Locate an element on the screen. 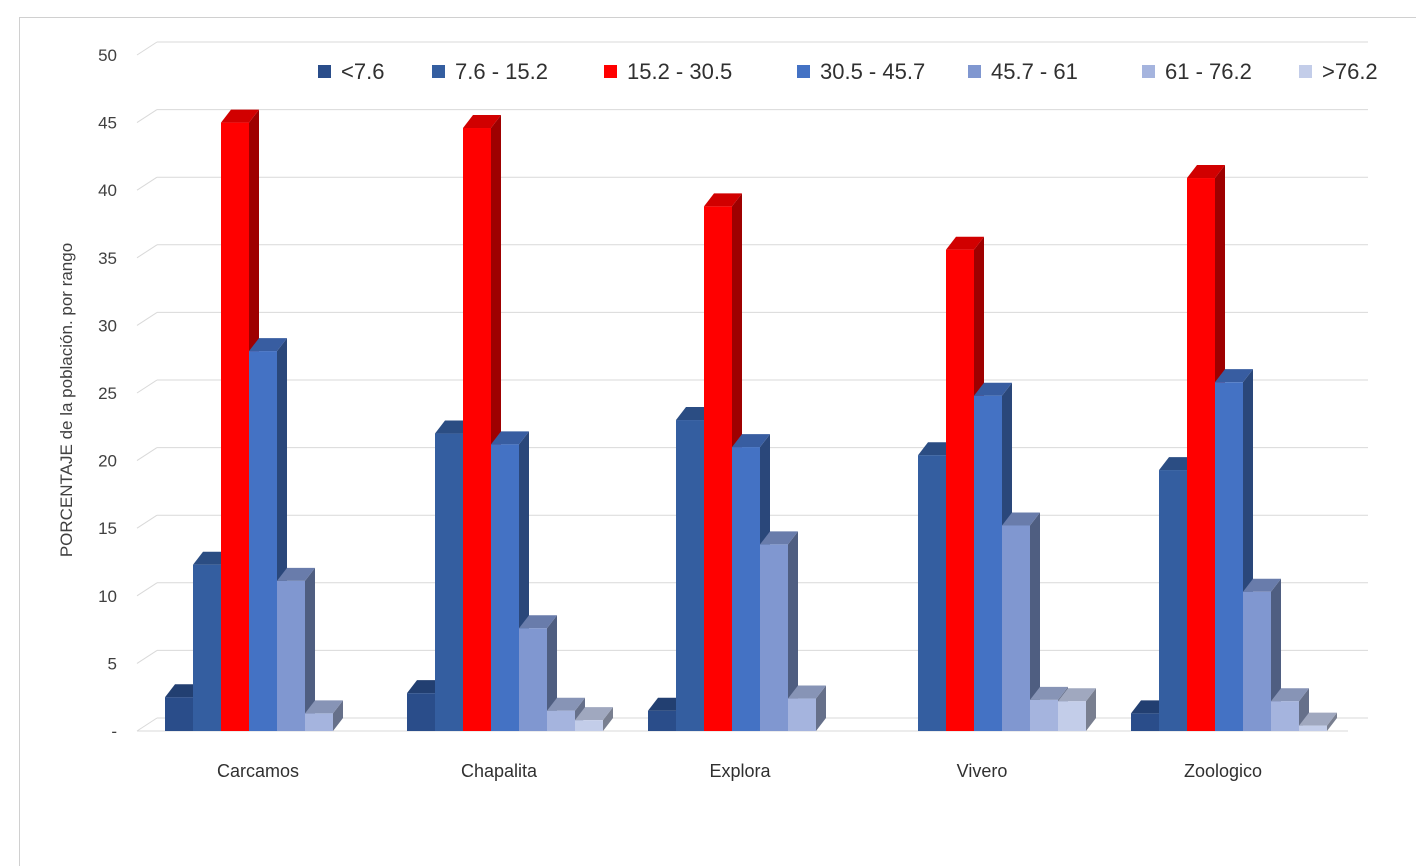 This screenshot has height=866, width=1416. x-tick-label: Chapalita is located at coordinates (499, 771).